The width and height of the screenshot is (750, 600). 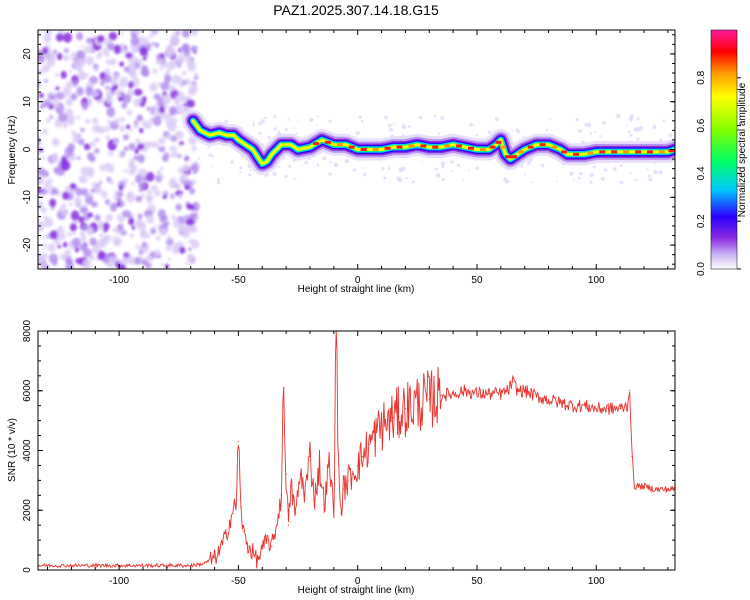 What do you see at coordinates (27, 149) in the screenshot?
I see `spectrogram-ytick-label: 0` at bounding box center [27, 149].